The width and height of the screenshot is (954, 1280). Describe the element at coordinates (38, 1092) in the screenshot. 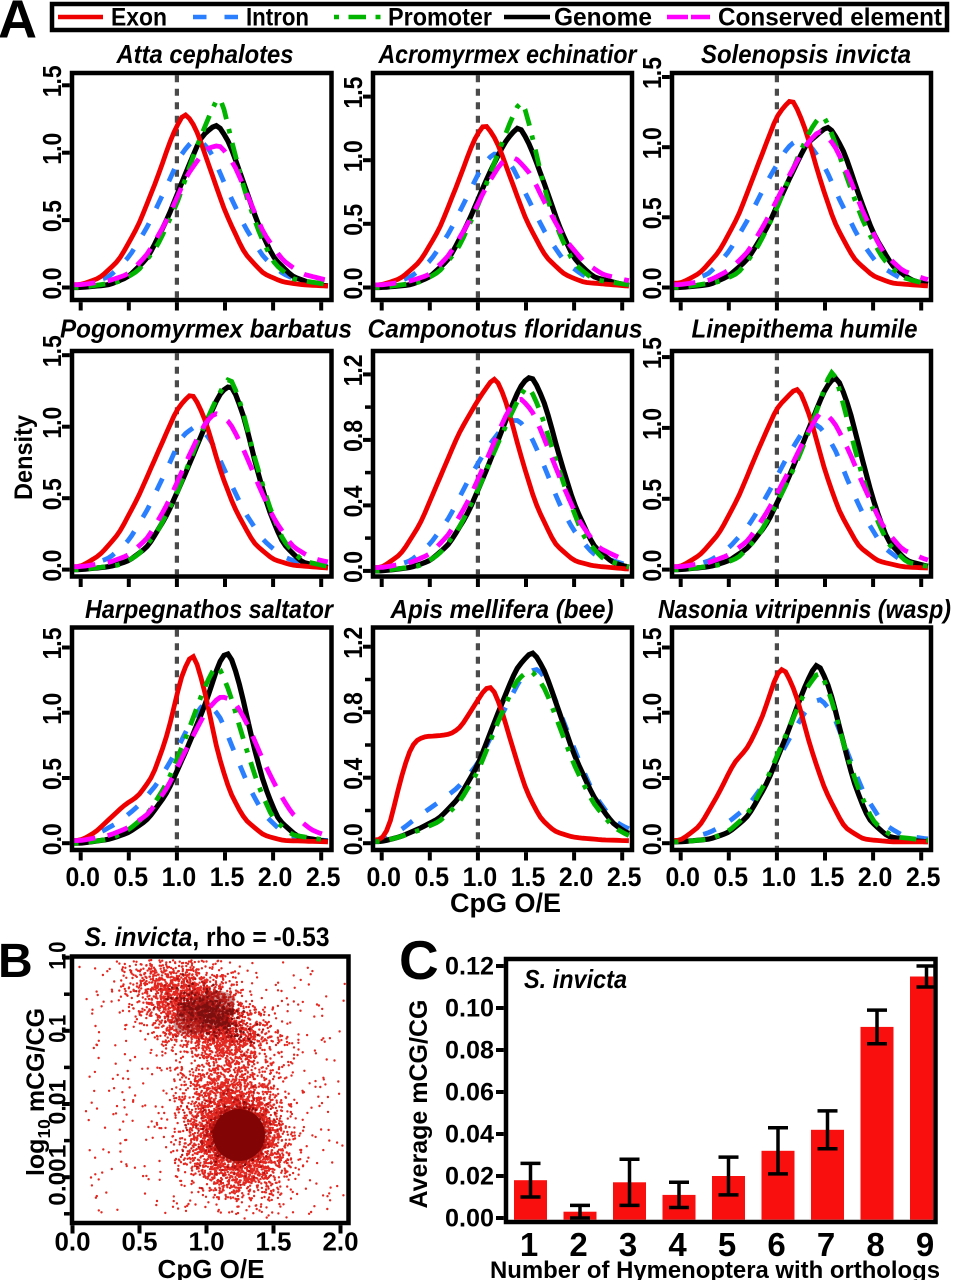

I see `svg-text: log10 mCG/CG` at that location.